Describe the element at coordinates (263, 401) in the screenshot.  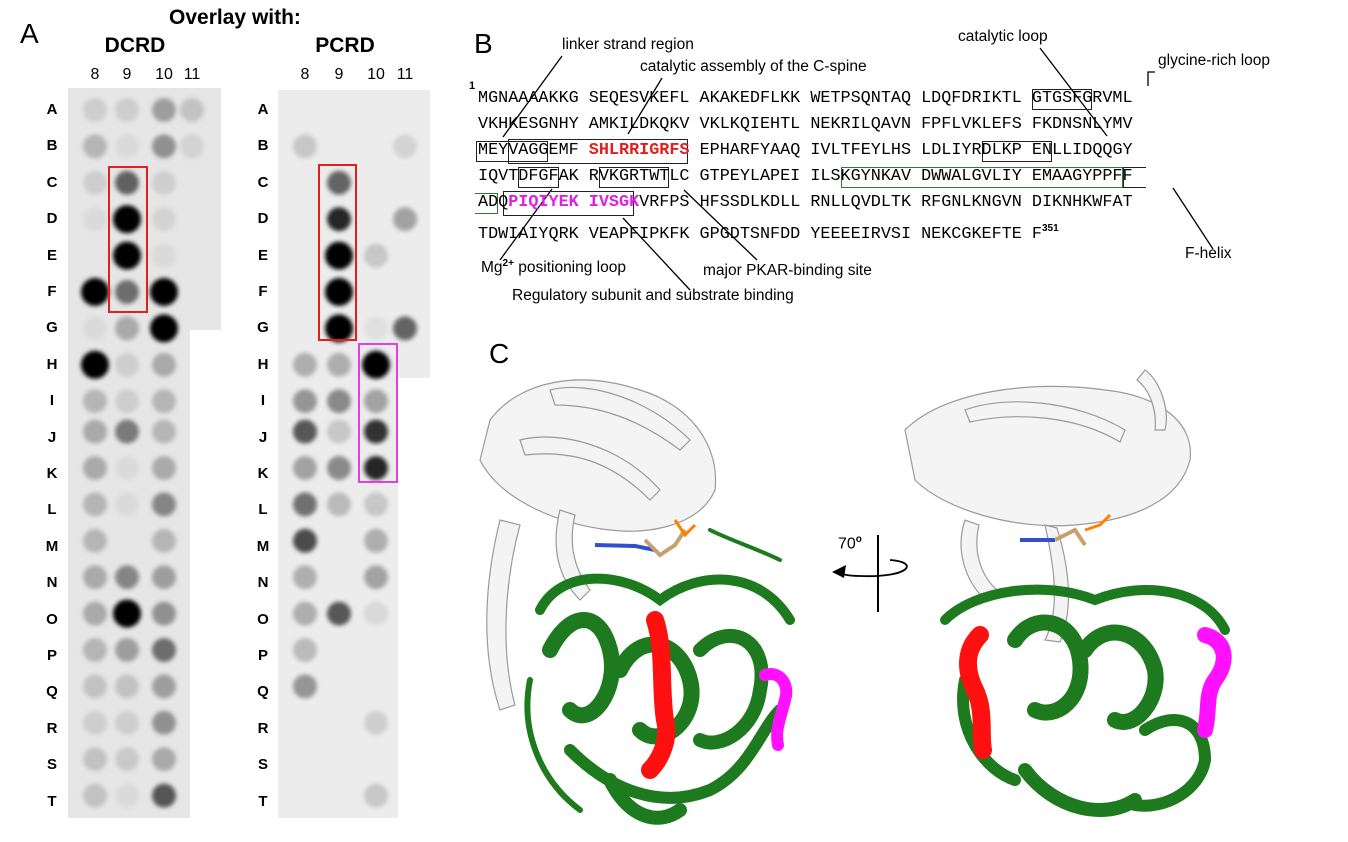
I see `row-label: I` at that location.